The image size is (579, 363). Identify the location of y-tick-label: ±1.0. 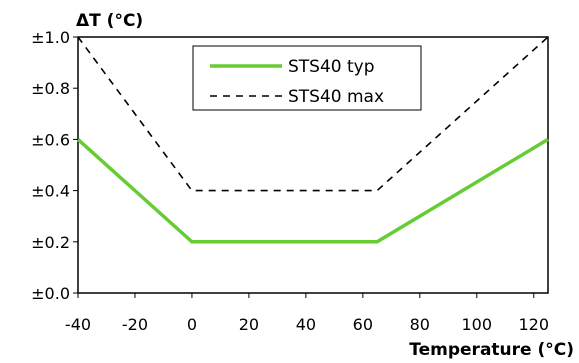
(50, 37).